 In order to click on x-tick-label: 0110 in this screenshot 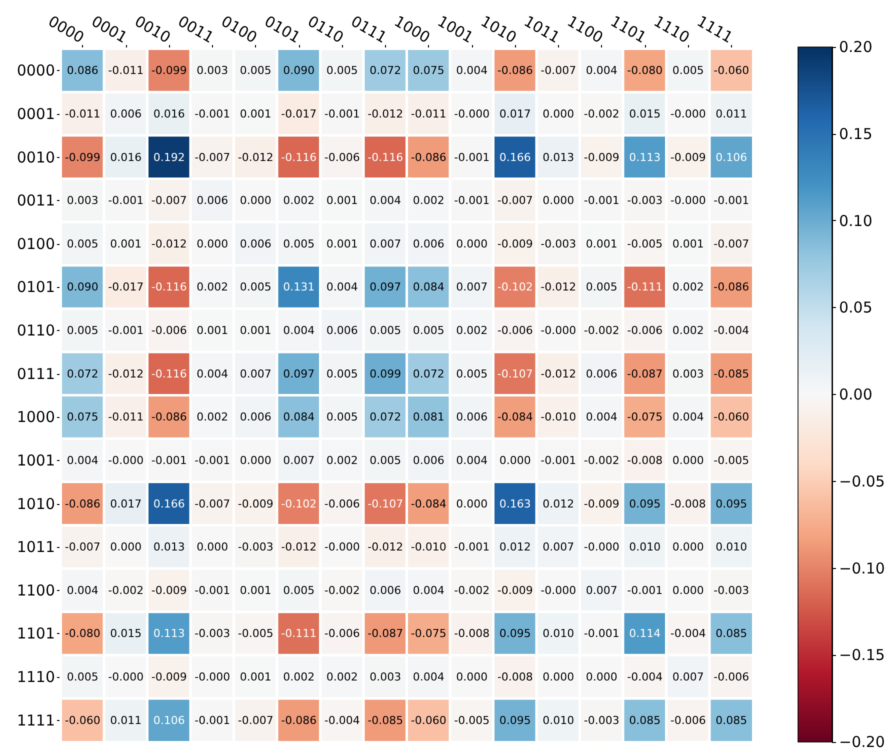, I will do `click(325, 29)`.